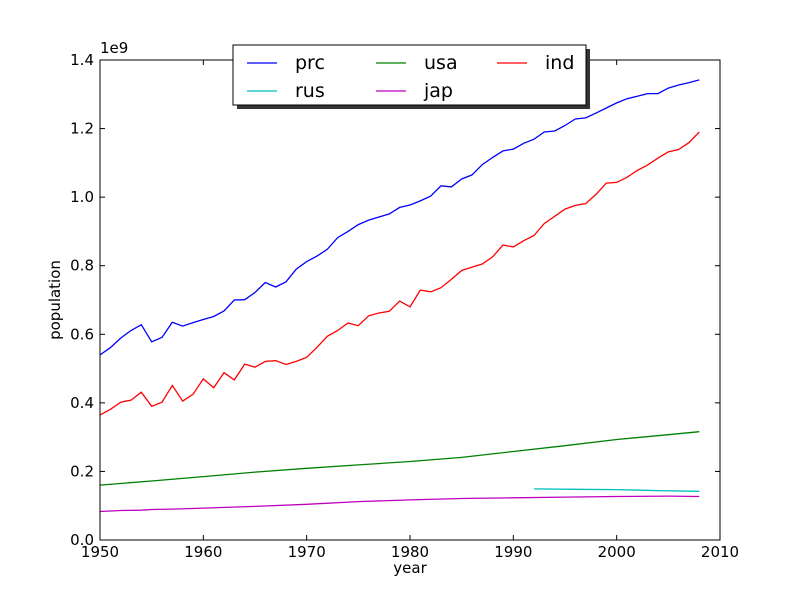 This screenshot has width=800, height=600. What do you see at coordinates (617, 552) in the screenshot?
I see `x-tick-label: 2000` at bounding box center [617, 552].